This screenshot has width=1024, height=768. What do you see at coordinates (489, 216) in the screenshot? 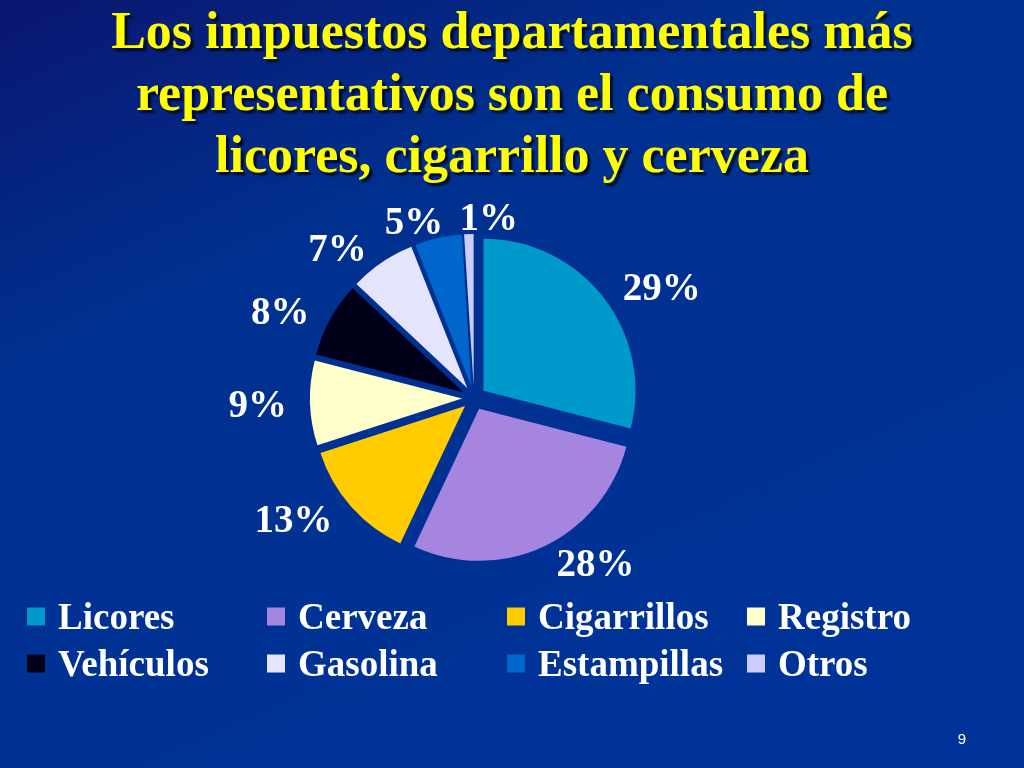
I see `data-label: 1%` at bounding box center [489, 216].